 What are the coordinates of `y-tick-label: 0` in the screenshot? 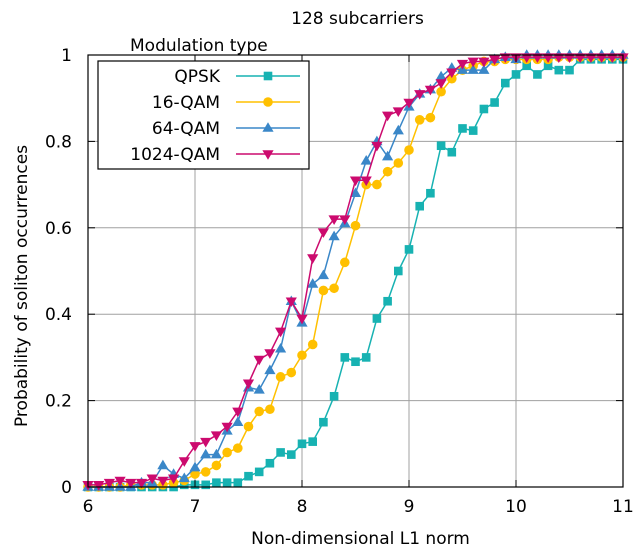 It's located at (66, 488).